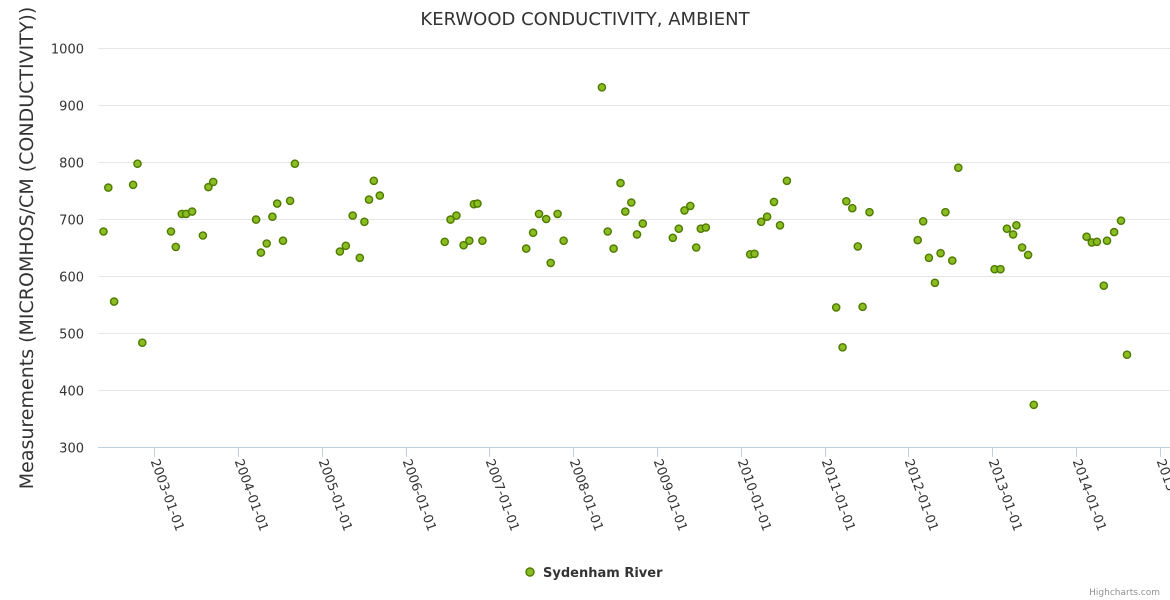 This screenshot has height=600, width=1170. What do you see at coordinates (670, 495) in the screenshot?
I see `x-tick-label: 2009-01-01` at bounding box center [670, 495].